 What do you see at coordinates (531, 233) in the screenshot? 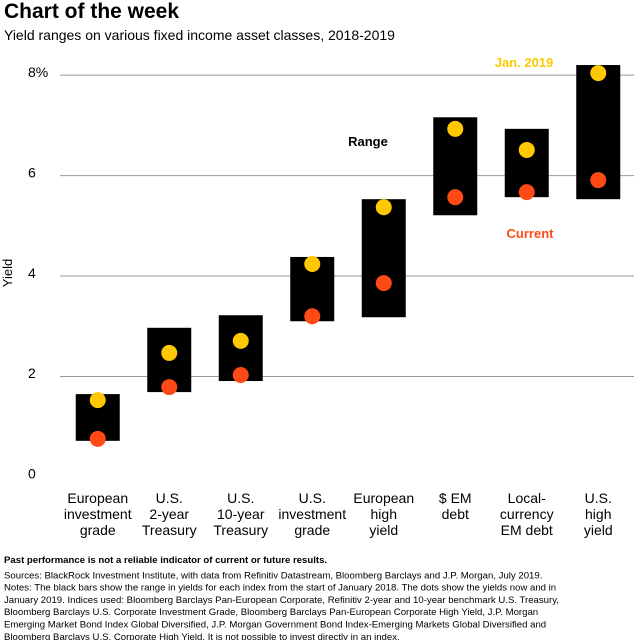
I see `legend-label: Current` at bounding box center [531, 233].